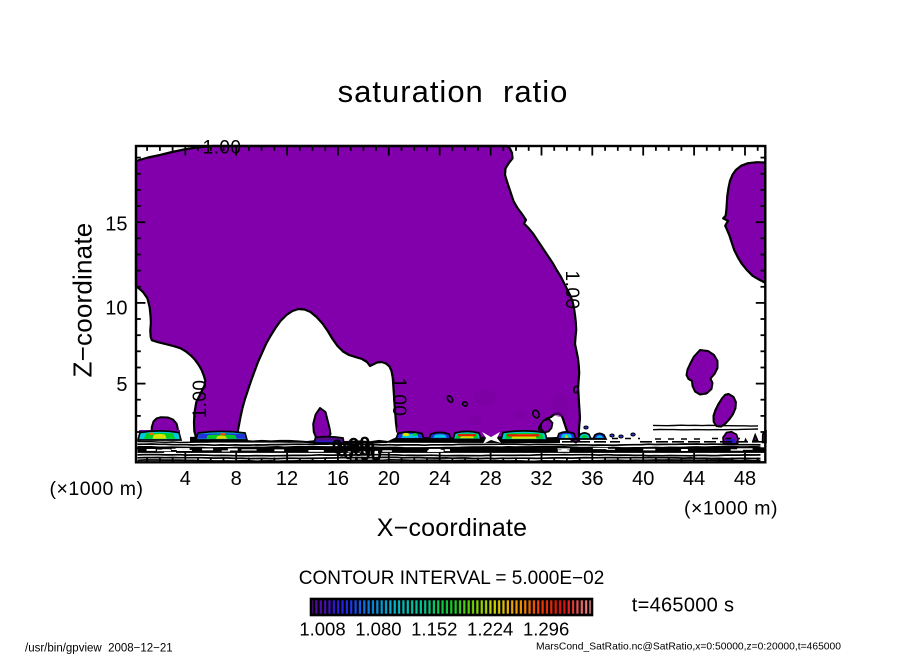 The image size is (904, 654). What do you see at coordinates (287, 479) in the screenshot?
I see `svg-text: 12` at bounding box center [287, 479].